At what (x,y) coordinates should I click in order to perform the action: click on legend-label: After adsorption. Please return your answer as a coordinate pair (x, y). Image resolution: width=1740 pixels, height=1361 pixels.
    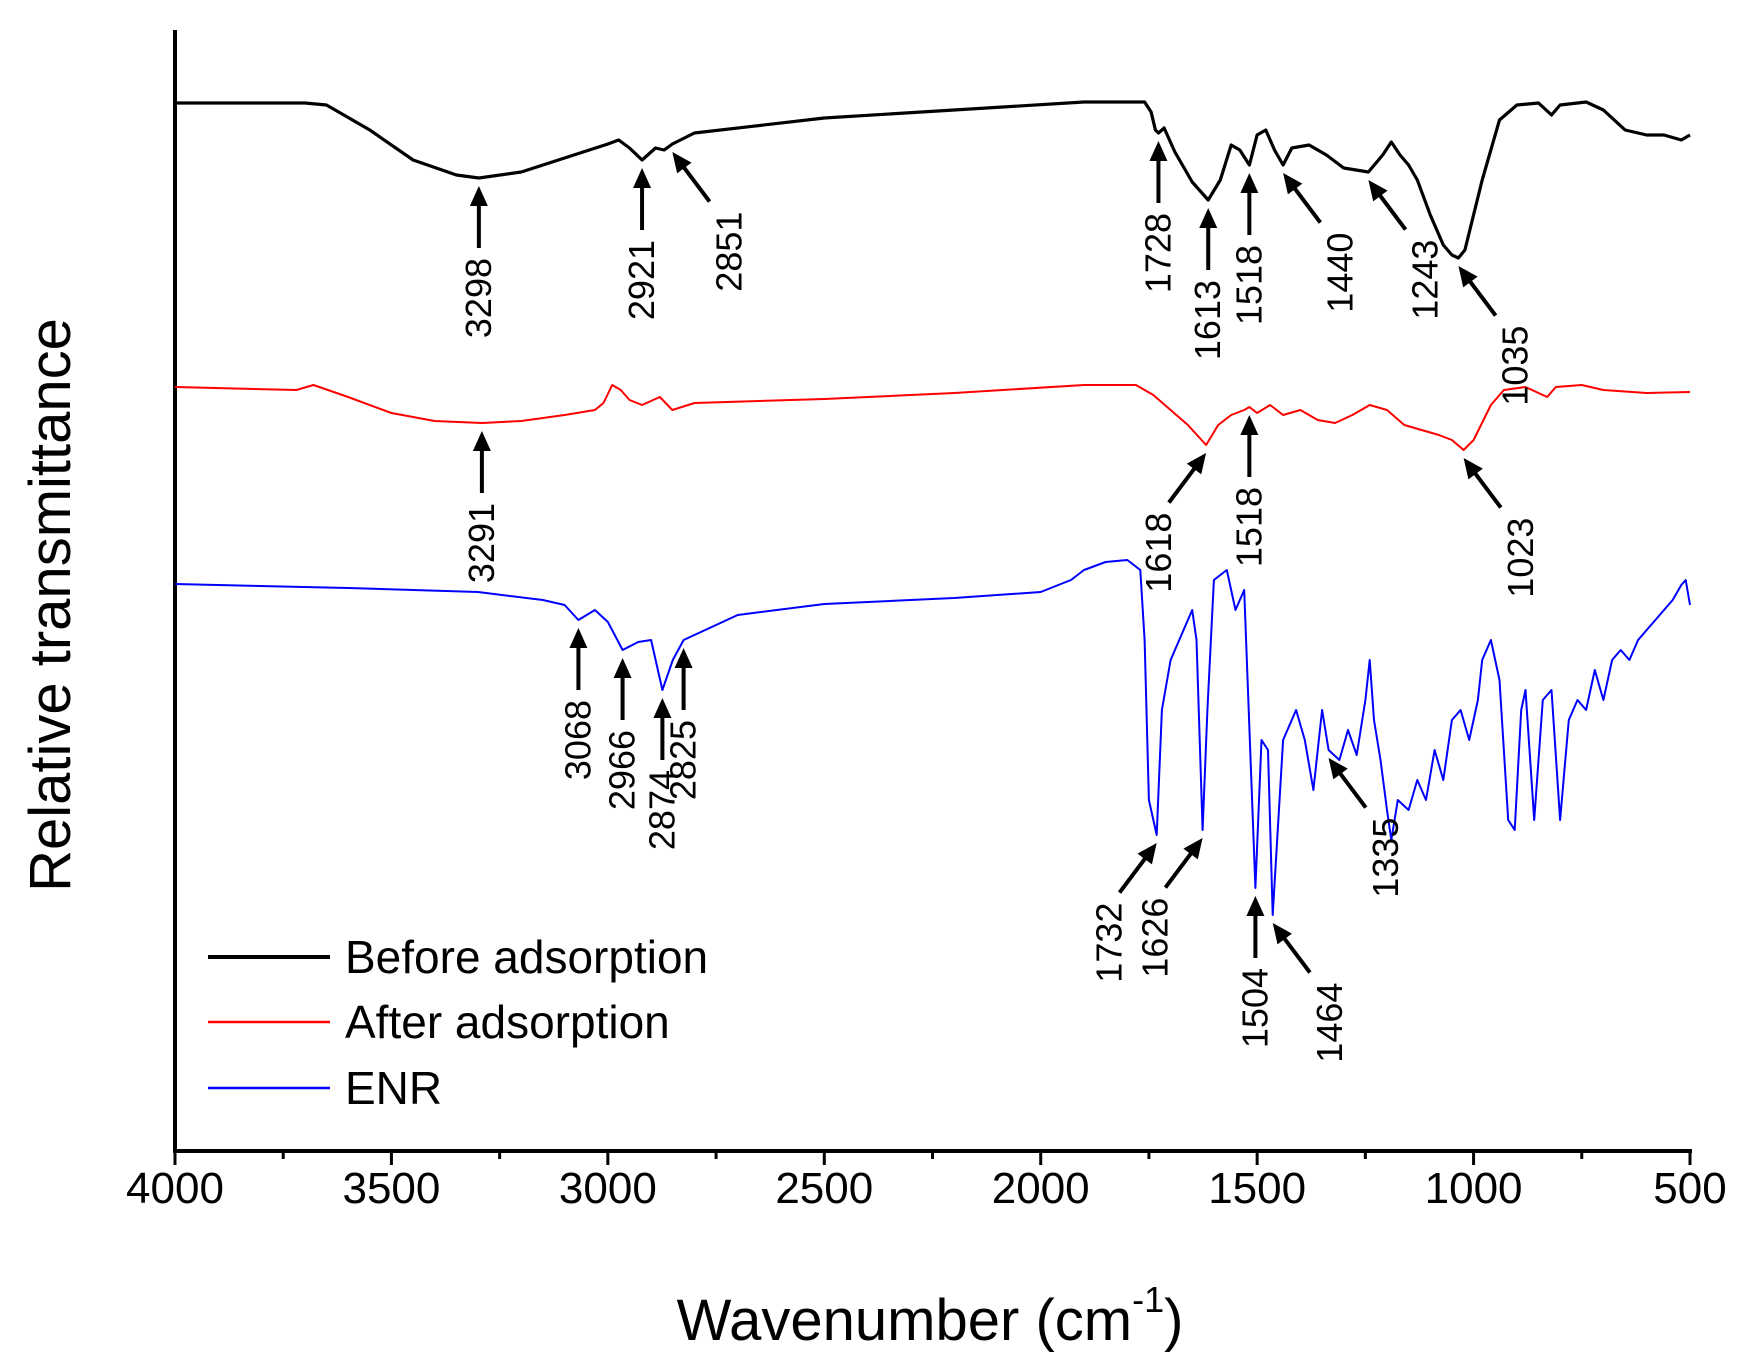
    Looking at the image, I should click on (507, 1022).